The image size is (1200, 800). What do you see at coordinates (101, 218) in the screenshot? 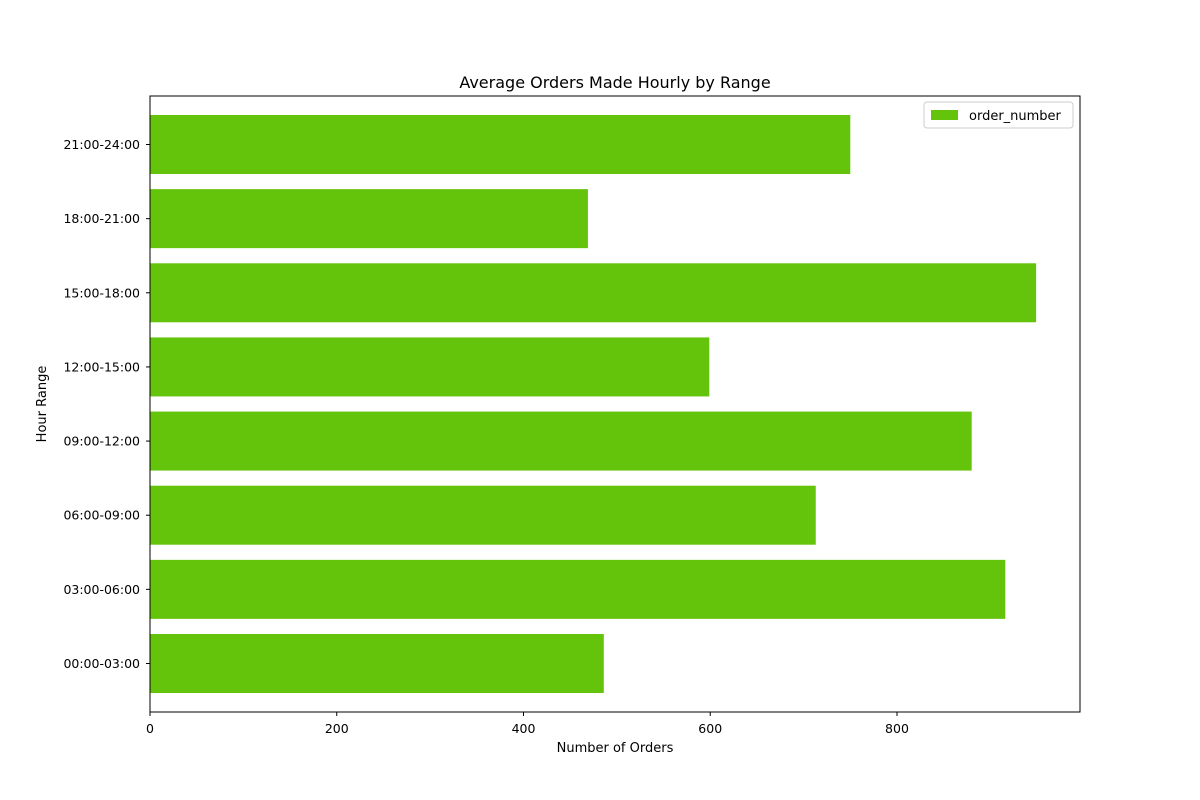
I see `y-tick-label: 18:00-21:00` at bounding box center [101, 218].